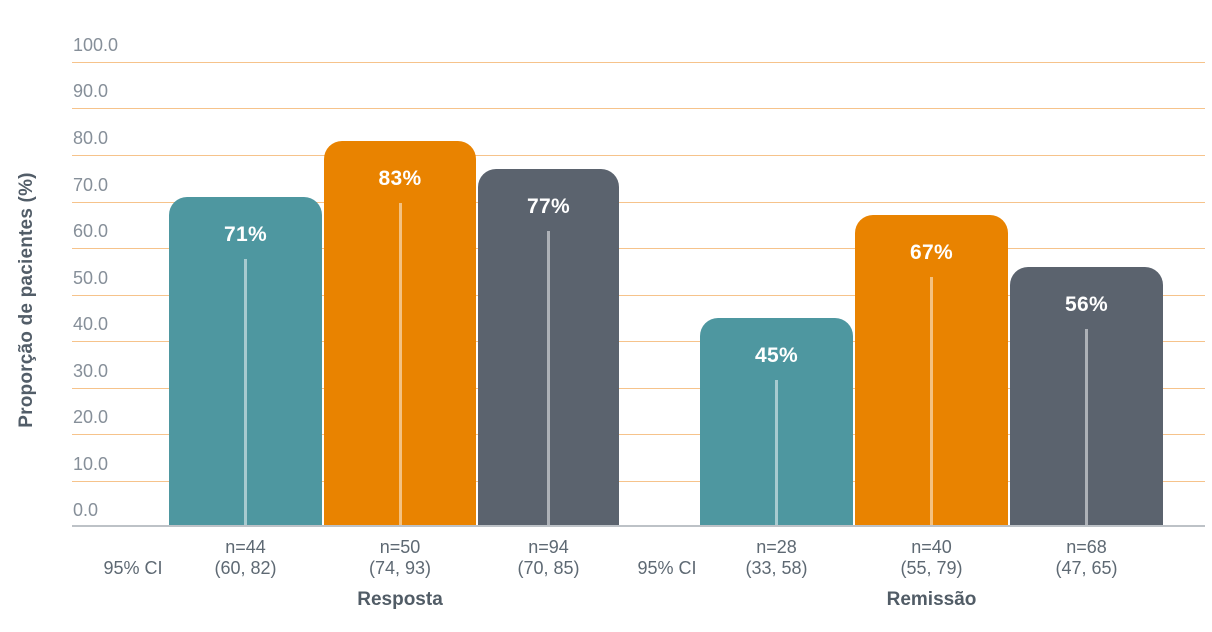 The height and width of the screenshot is (632, 1212). Describe the element at coordinates (400, 178) in the screenshot. I see `bar-value-label: 83%` at that location.